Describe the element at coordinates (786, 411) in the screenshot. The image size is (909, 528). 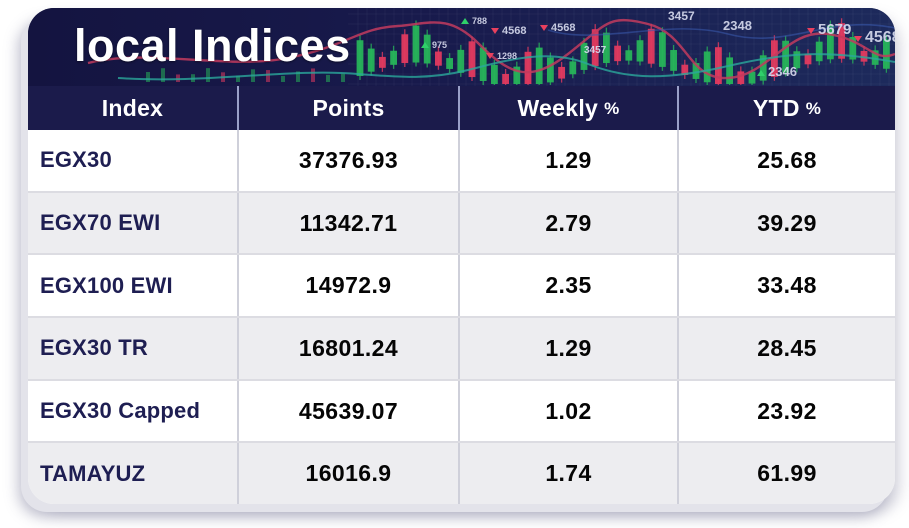
I see `ytd-percent-value: 23.92` at that location.